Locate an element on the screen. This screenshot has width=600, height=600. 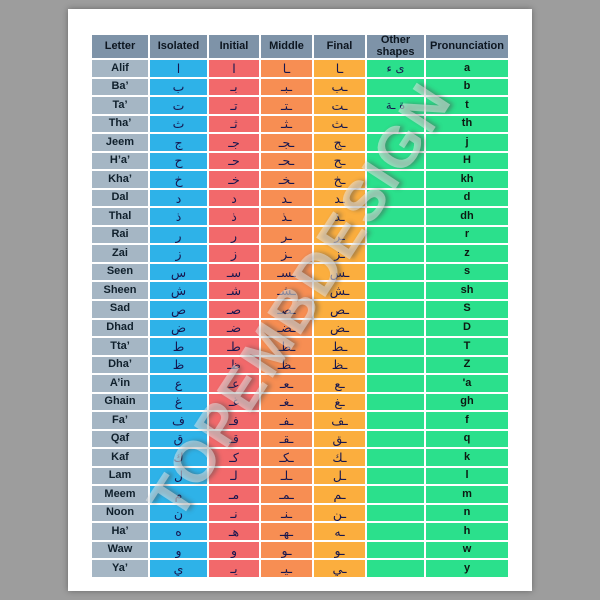
table-row: Dhad ض ضـ ـضـ ـض D is located at coordinates (300, 328).